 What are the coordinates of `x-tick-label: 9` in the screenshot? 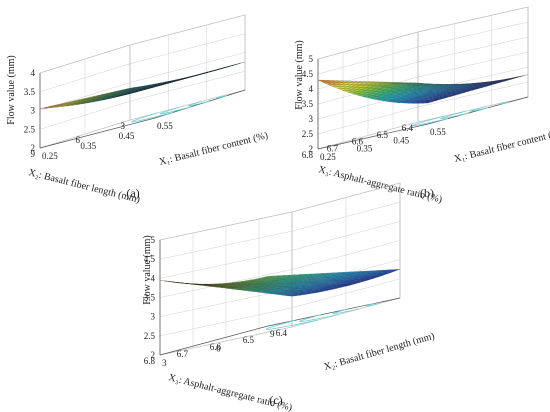 It's located at (272, 334).